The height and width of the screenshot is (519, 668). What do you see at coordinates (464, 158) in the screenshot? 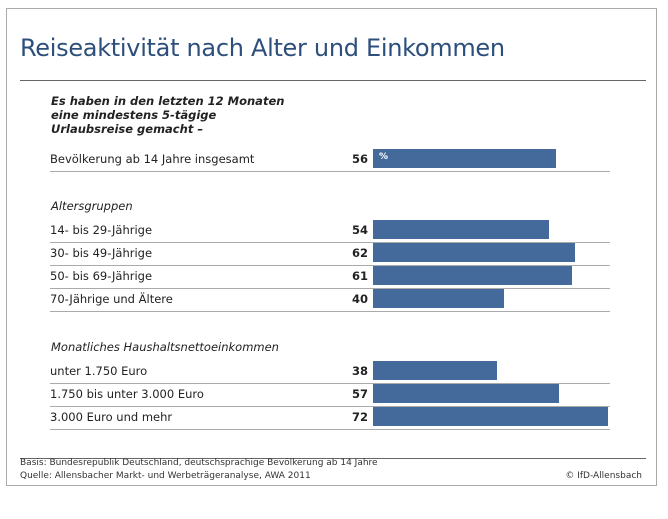
I see `bar: %` at bounding box center [464, 158].